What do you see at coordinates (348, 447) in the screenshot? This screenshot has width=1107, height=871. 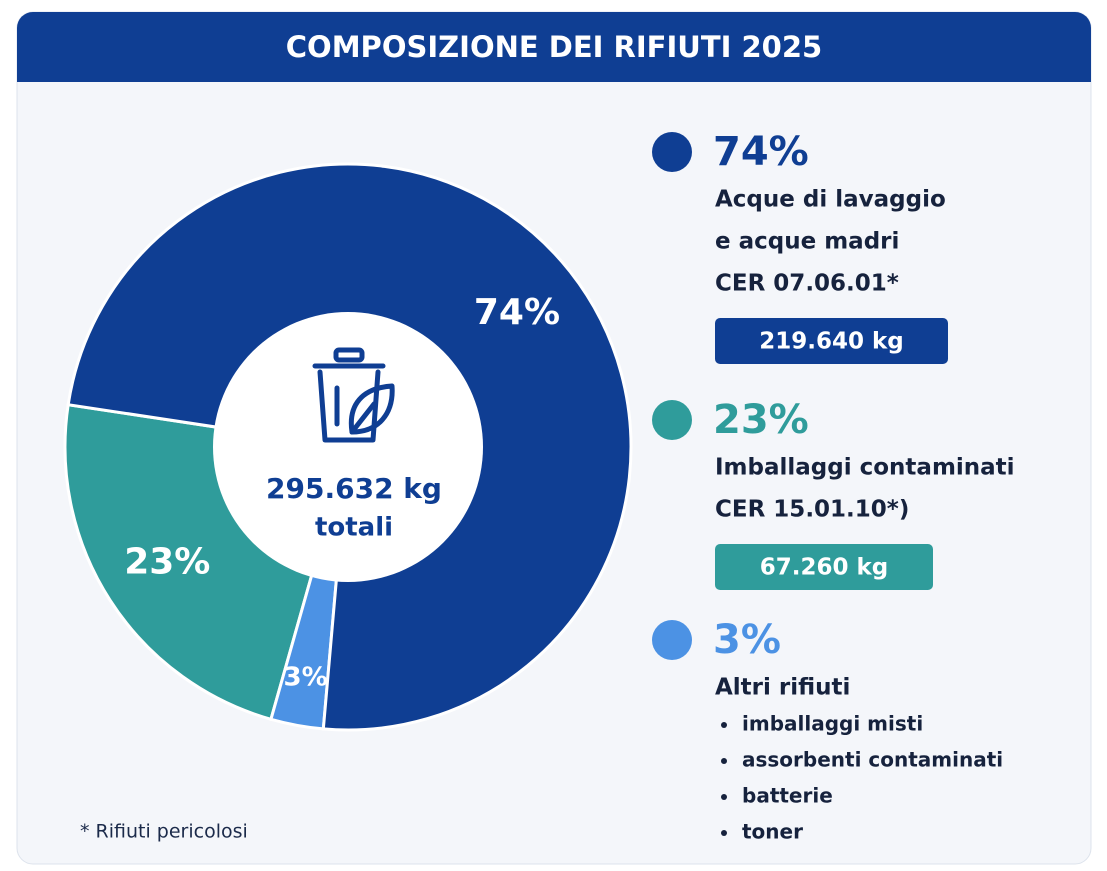 I see `donut-hole` at bounding box center [348, 447].